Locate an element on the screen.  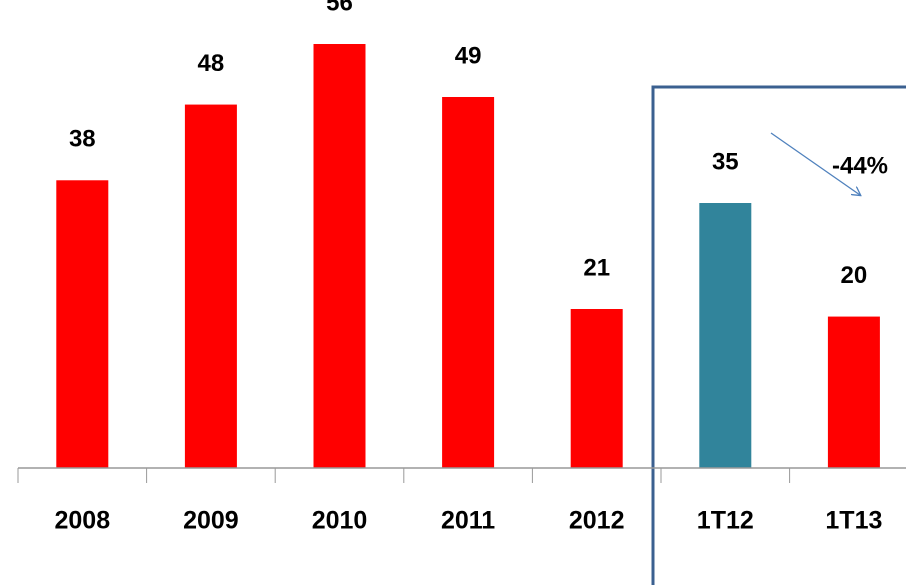
x-tick-label: 2008 is located at coordinates (82, 521).